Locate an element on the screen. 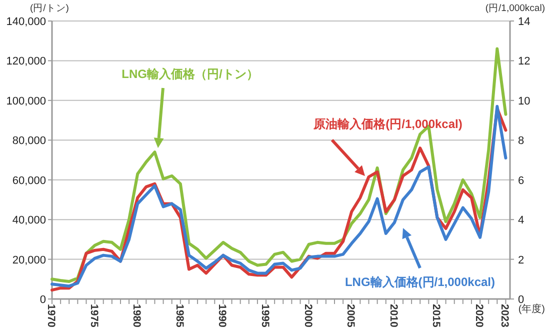 The width and height of the screenshot is (548, 331). x-axis-title: (年度) is located at coordinates (531, 309).